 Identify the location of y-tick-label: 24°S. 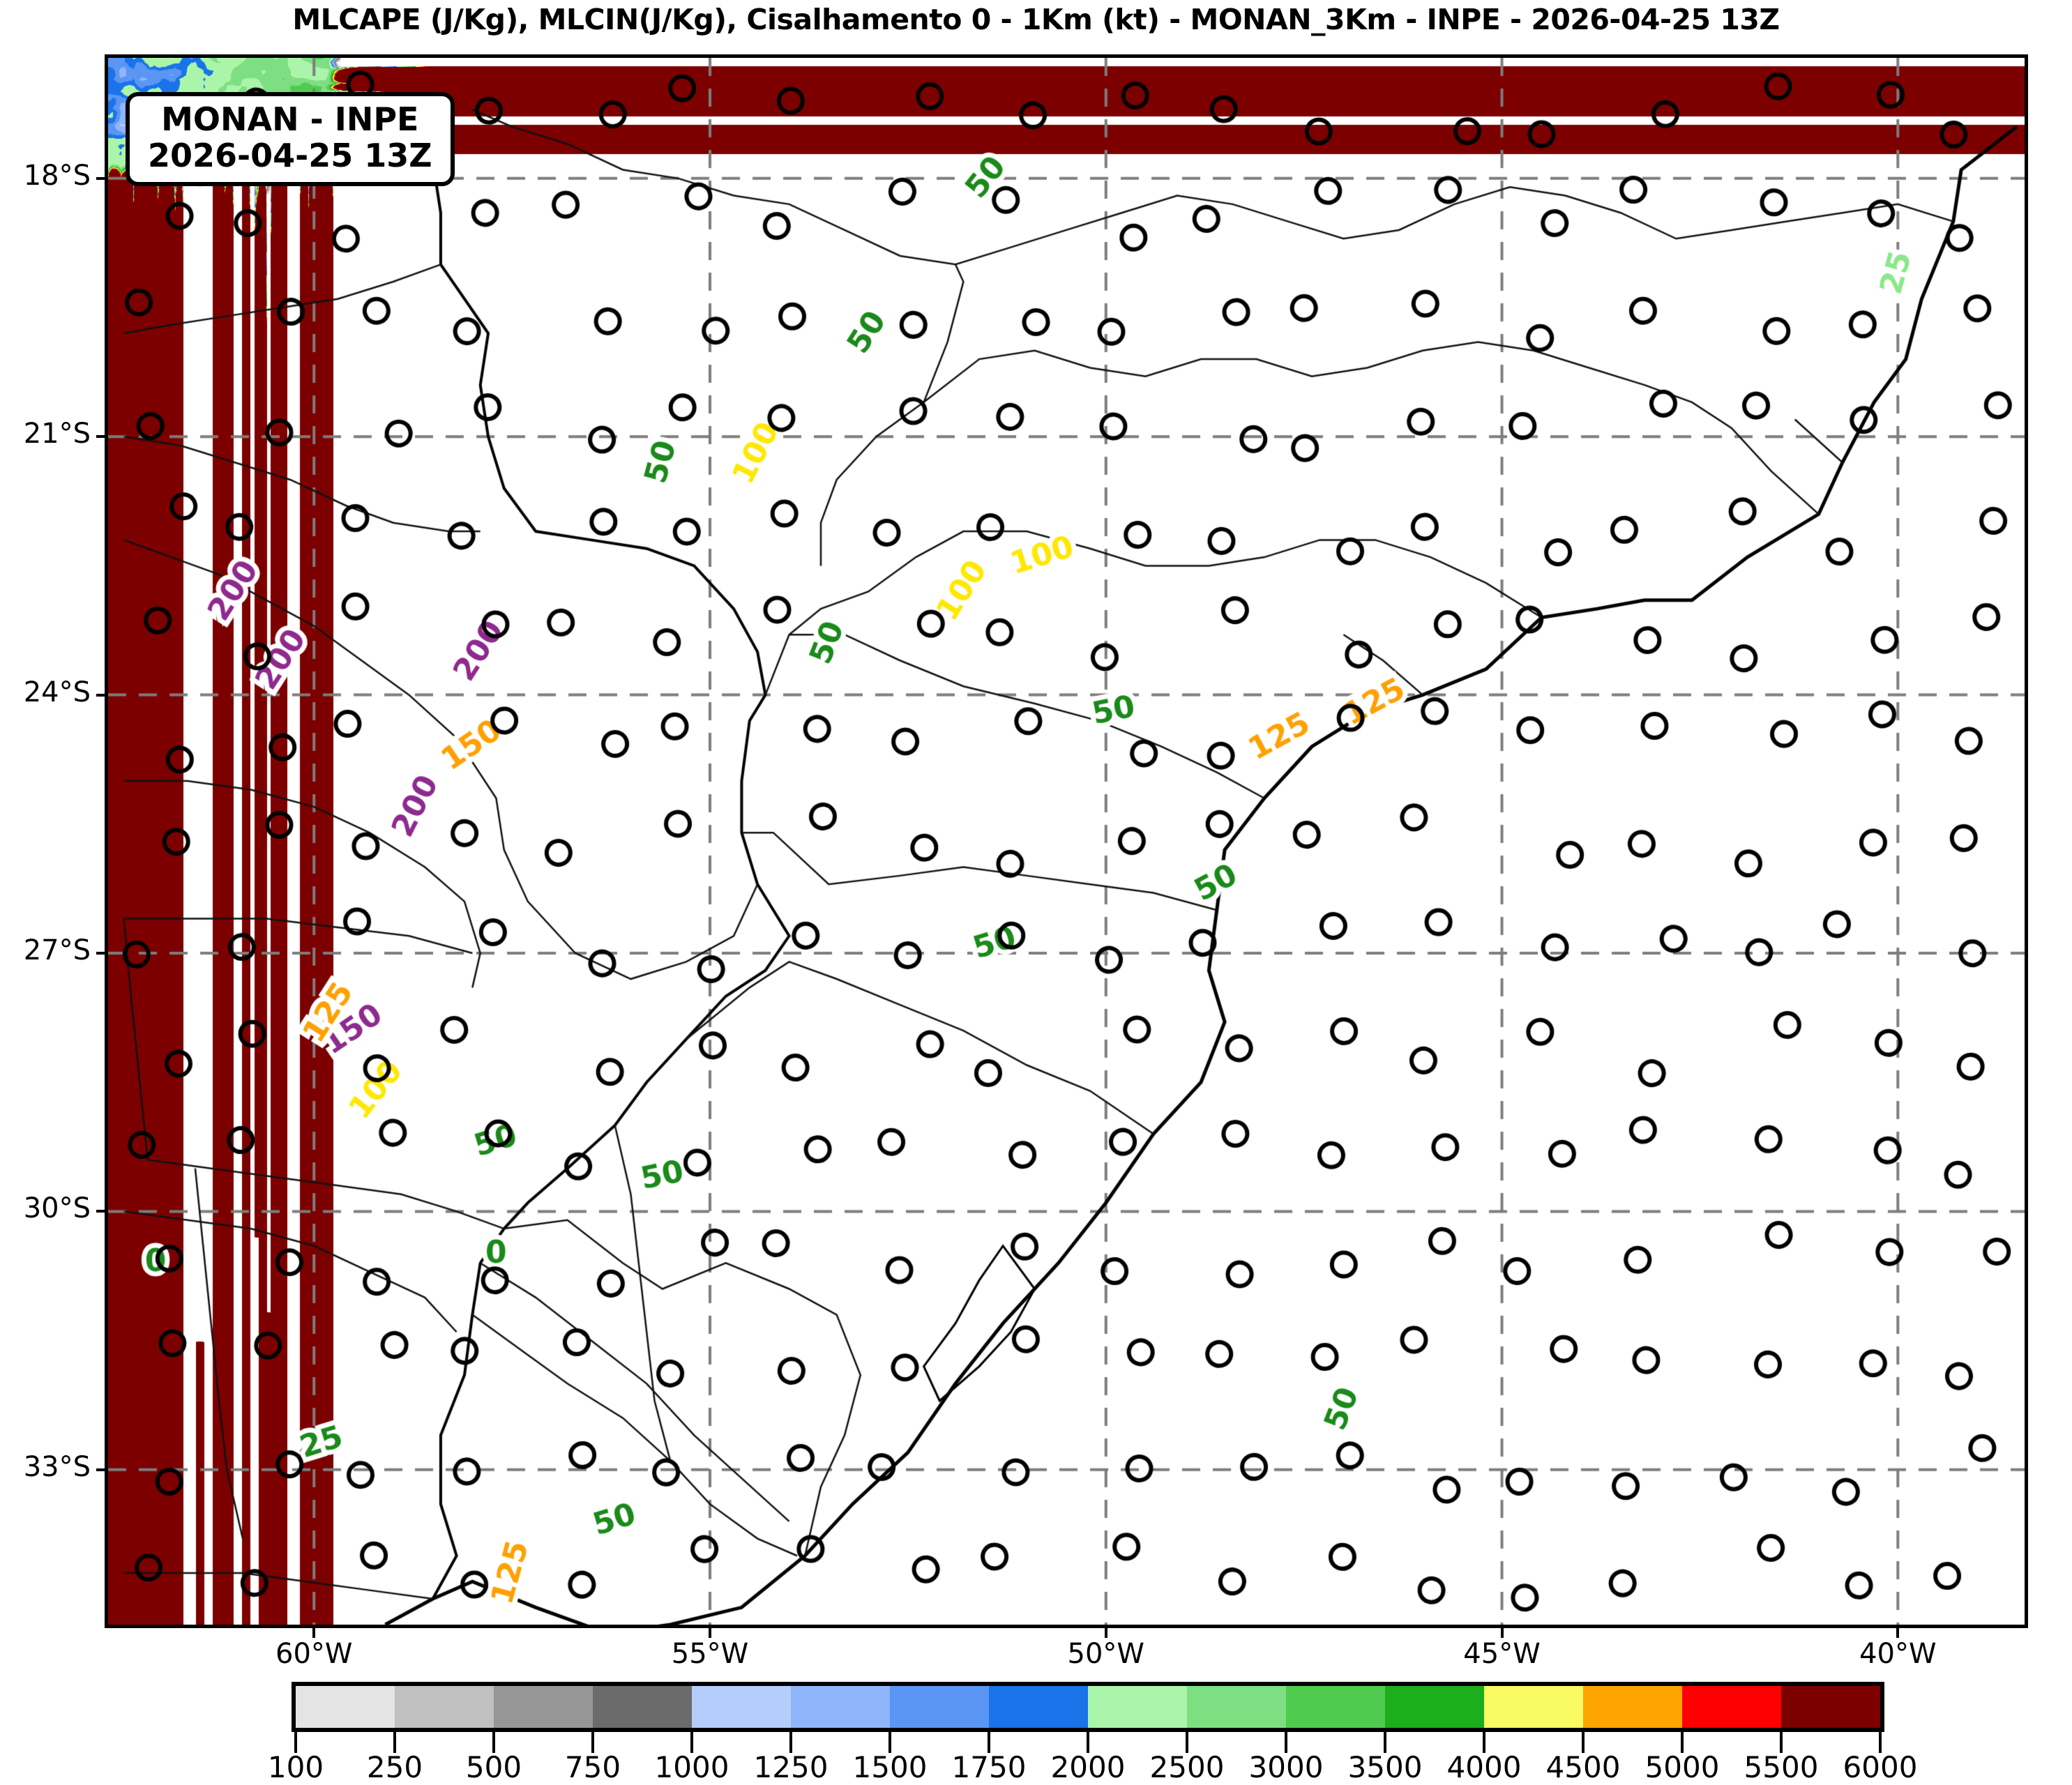
(57, 692).